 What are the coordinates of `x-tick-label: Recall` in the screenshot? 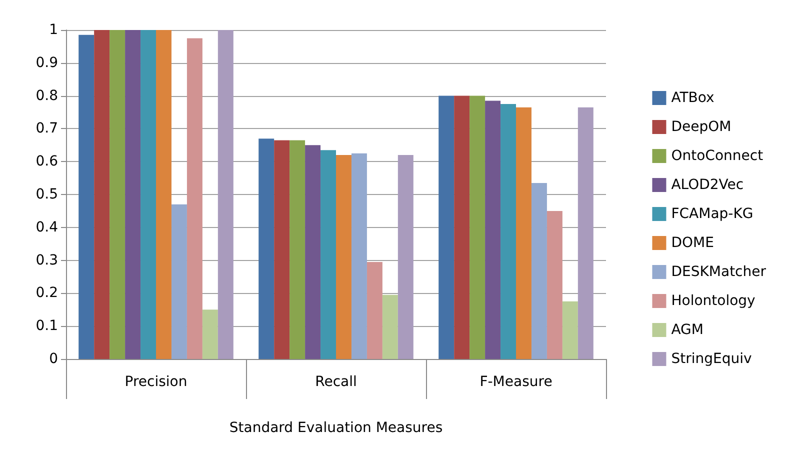 It's located at (336, 382).